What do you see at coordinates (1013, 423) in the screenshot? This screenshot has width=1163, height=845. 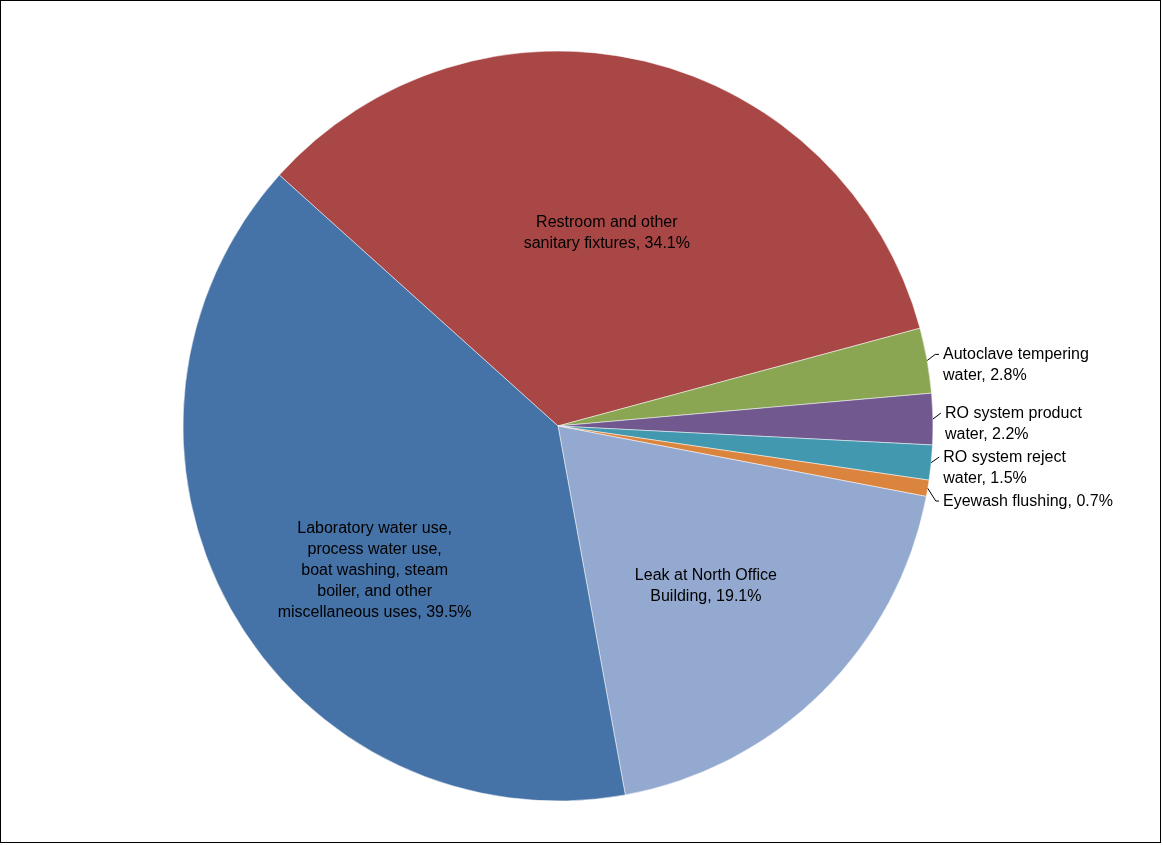 I see `slice-label: RO system product water, 2.2%` at bounding box center [1013, 423].